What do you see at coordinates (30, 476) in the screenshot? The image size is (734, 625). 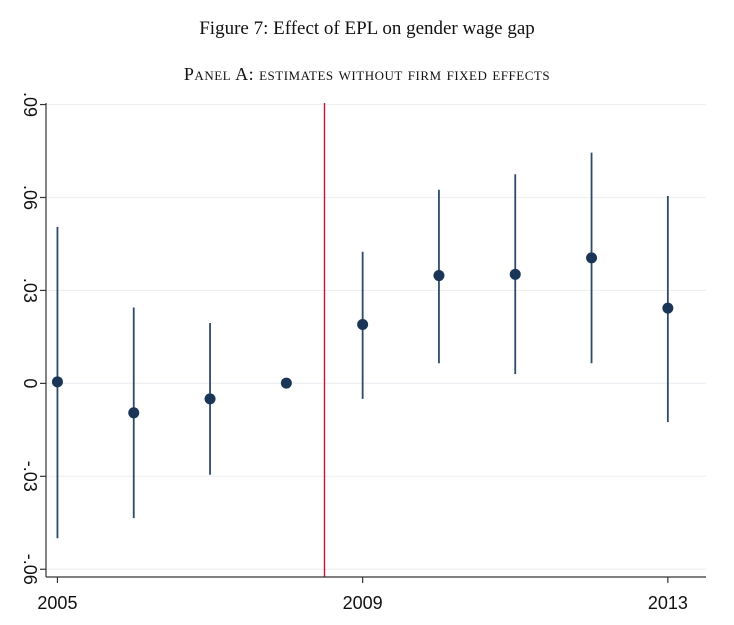 I see `y-tick-label: -.03` at bounding box center [30, 476].